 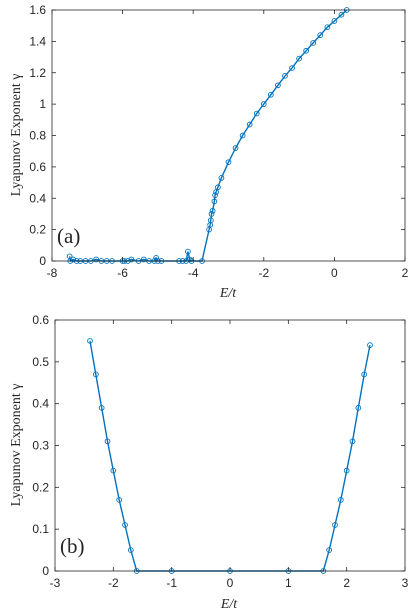 I want to click on chart-b-ytick-label: 0.2, so click(x=40, y=487).